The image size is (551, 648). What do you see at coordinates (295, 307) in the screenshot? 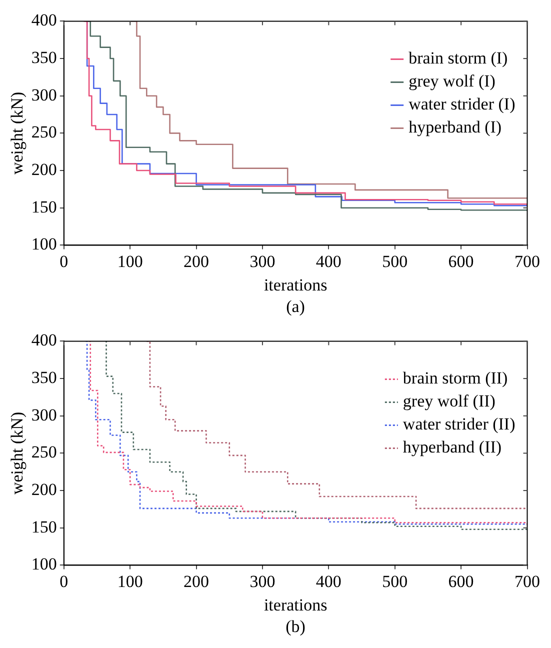
I see `text: (a)` at bounding box center [295, 307].